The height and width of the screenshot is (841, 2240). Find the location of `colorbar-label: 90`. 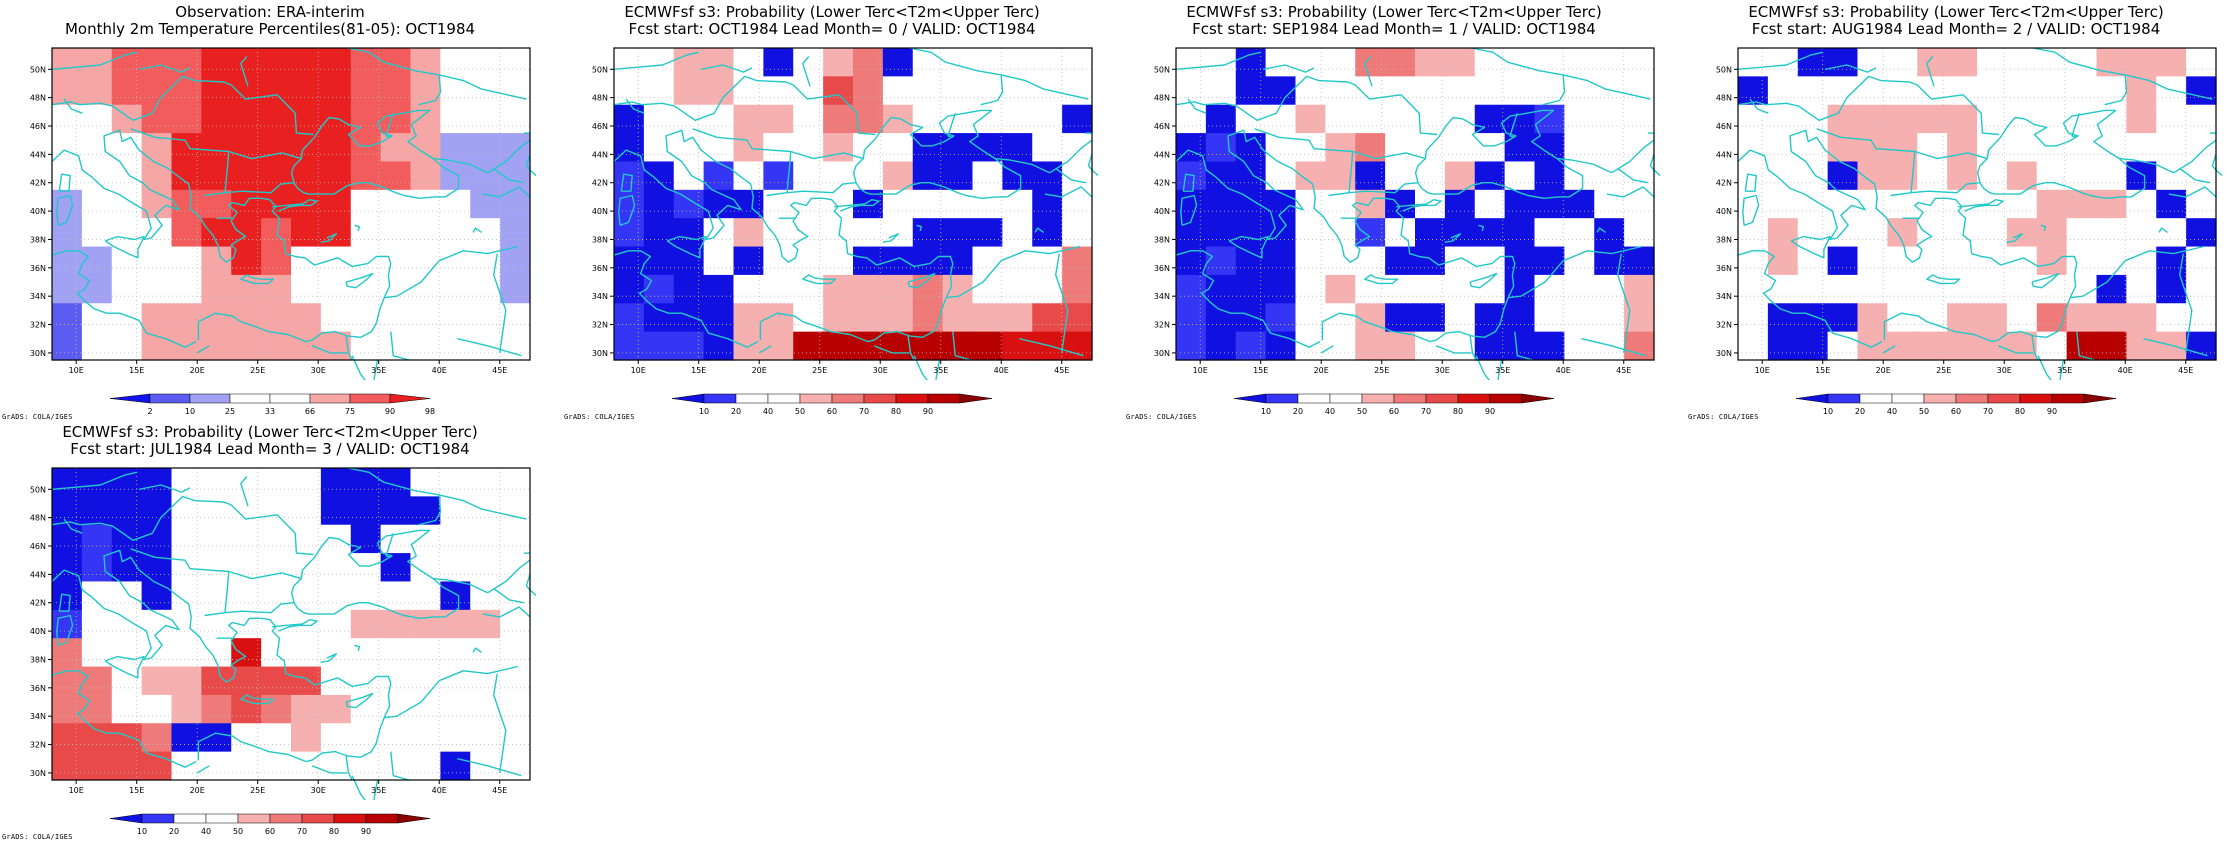

colorbar-label: 90 is located at coordinates (928, 411).